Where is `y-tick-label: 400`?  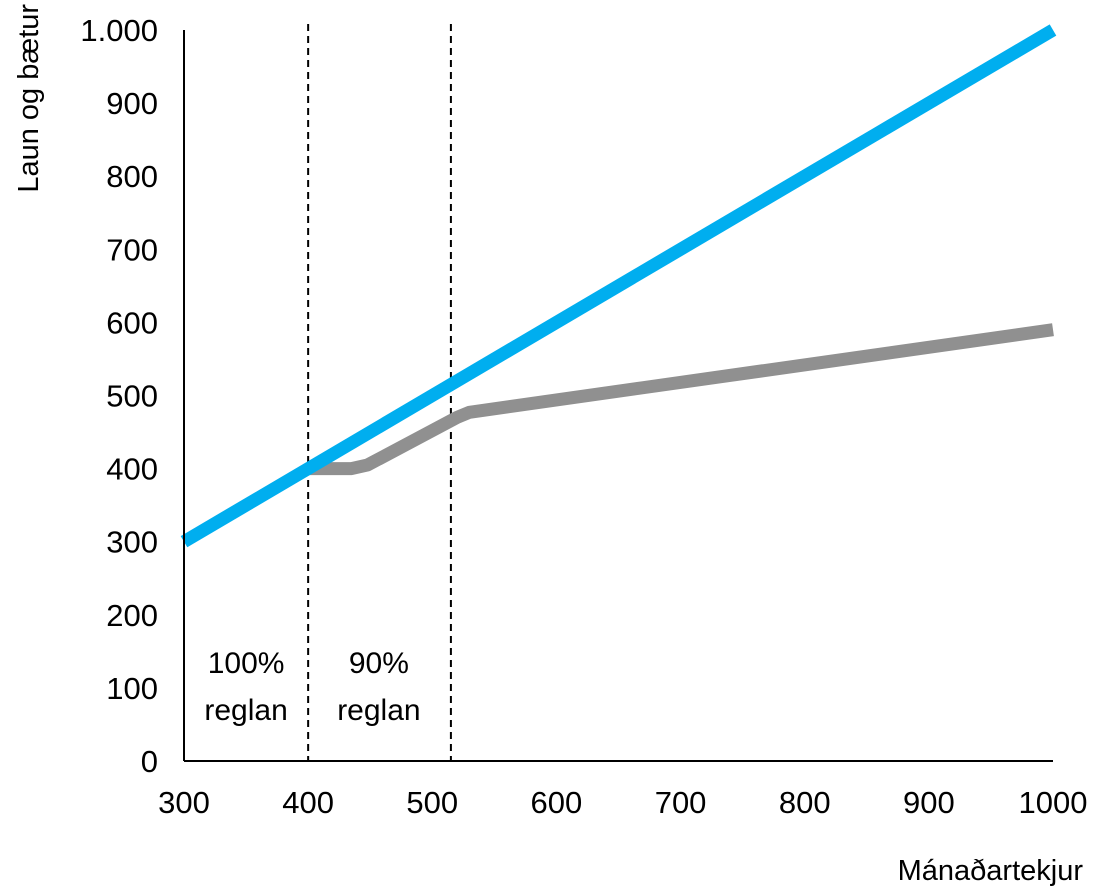
y-tick-label: 400 is located at coordinates (132, 469).